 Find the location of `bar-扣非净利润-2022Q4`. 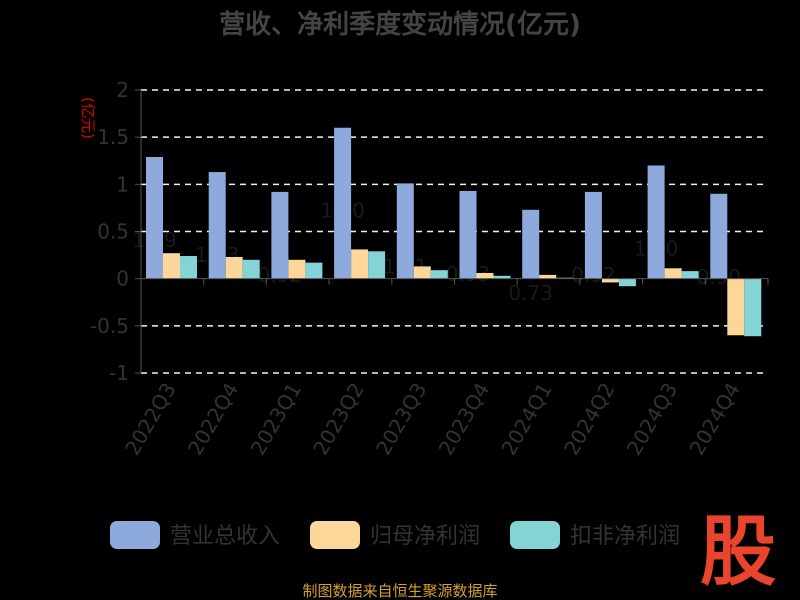

bar-扣非净利润-2022Q4 is located at coordinates (251, 269).